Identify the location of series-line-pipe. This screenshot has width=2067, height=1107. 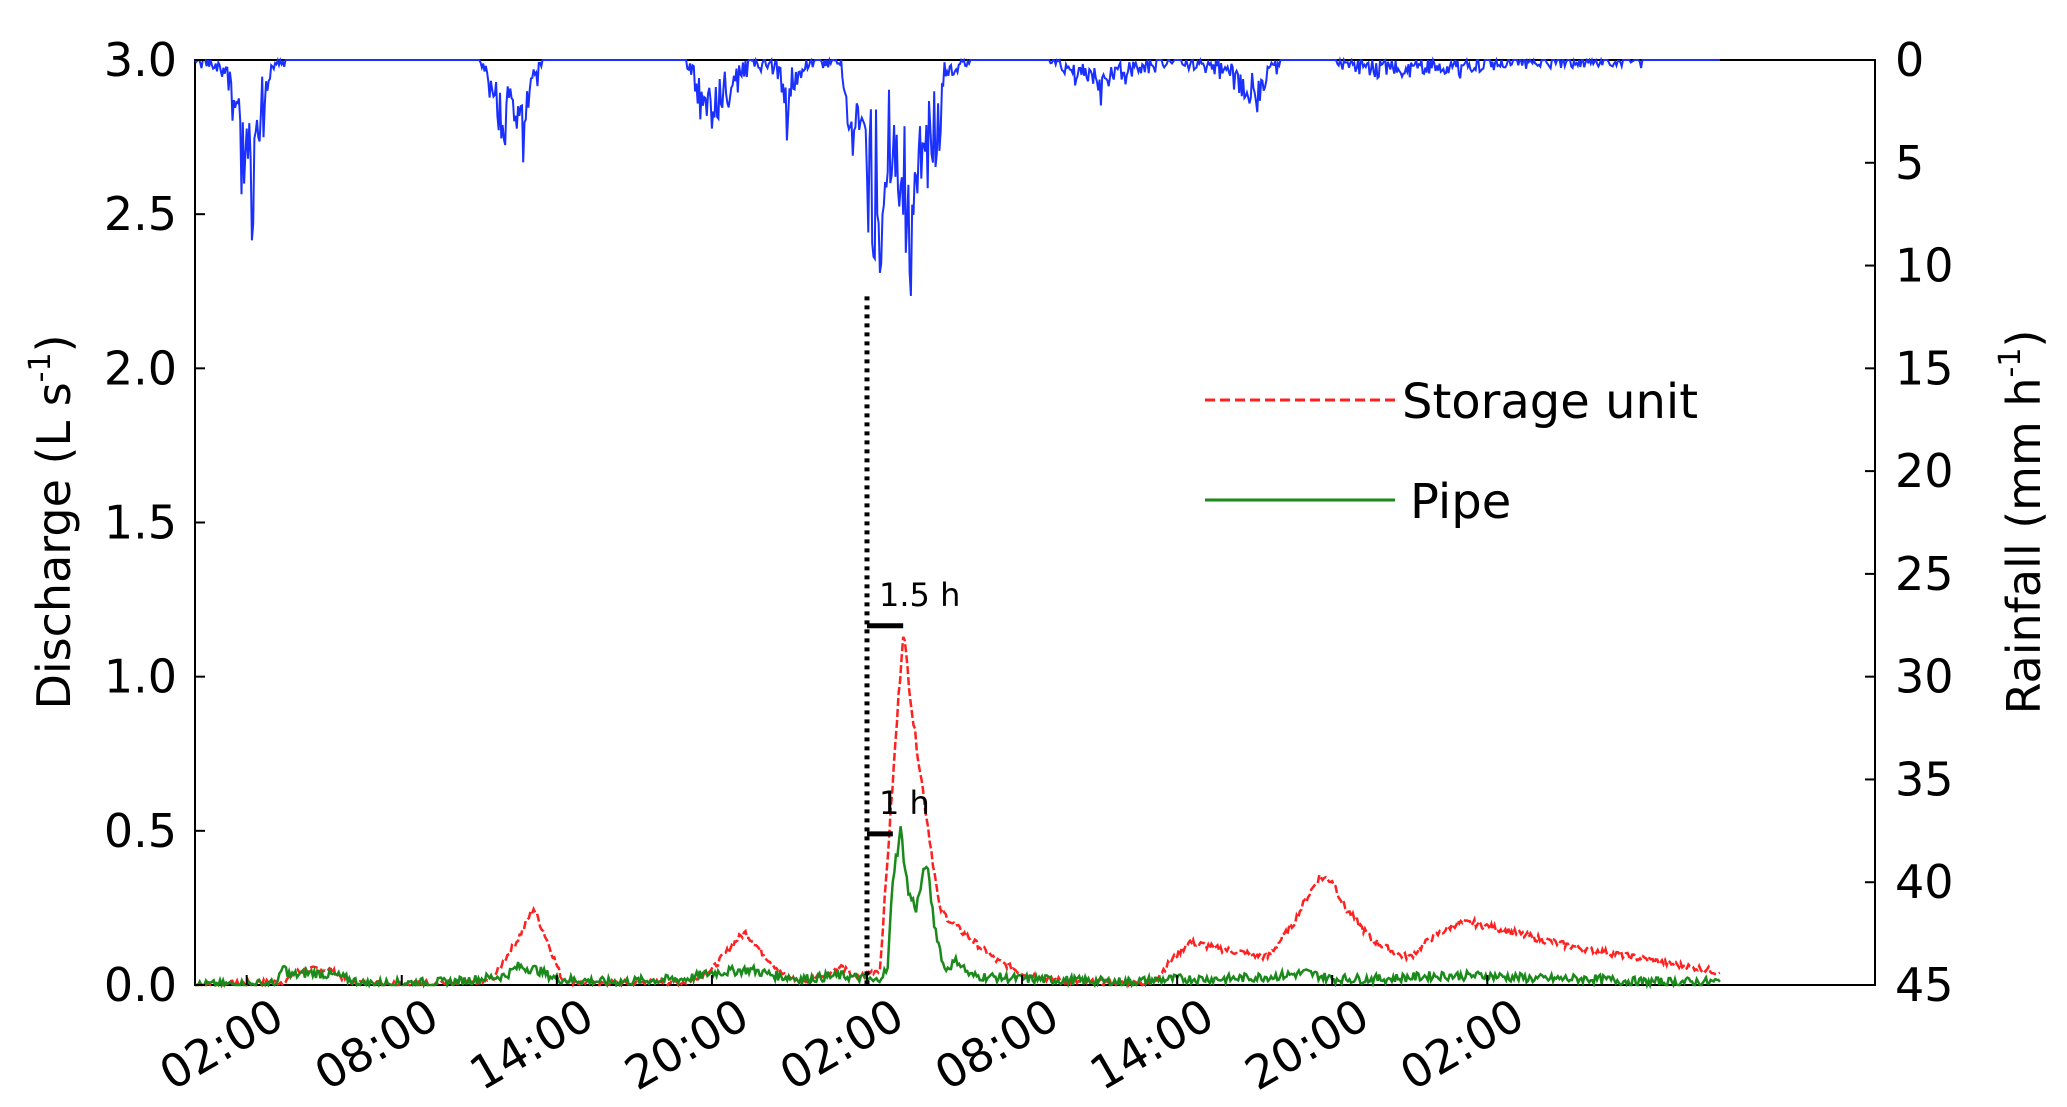
(958, 908).